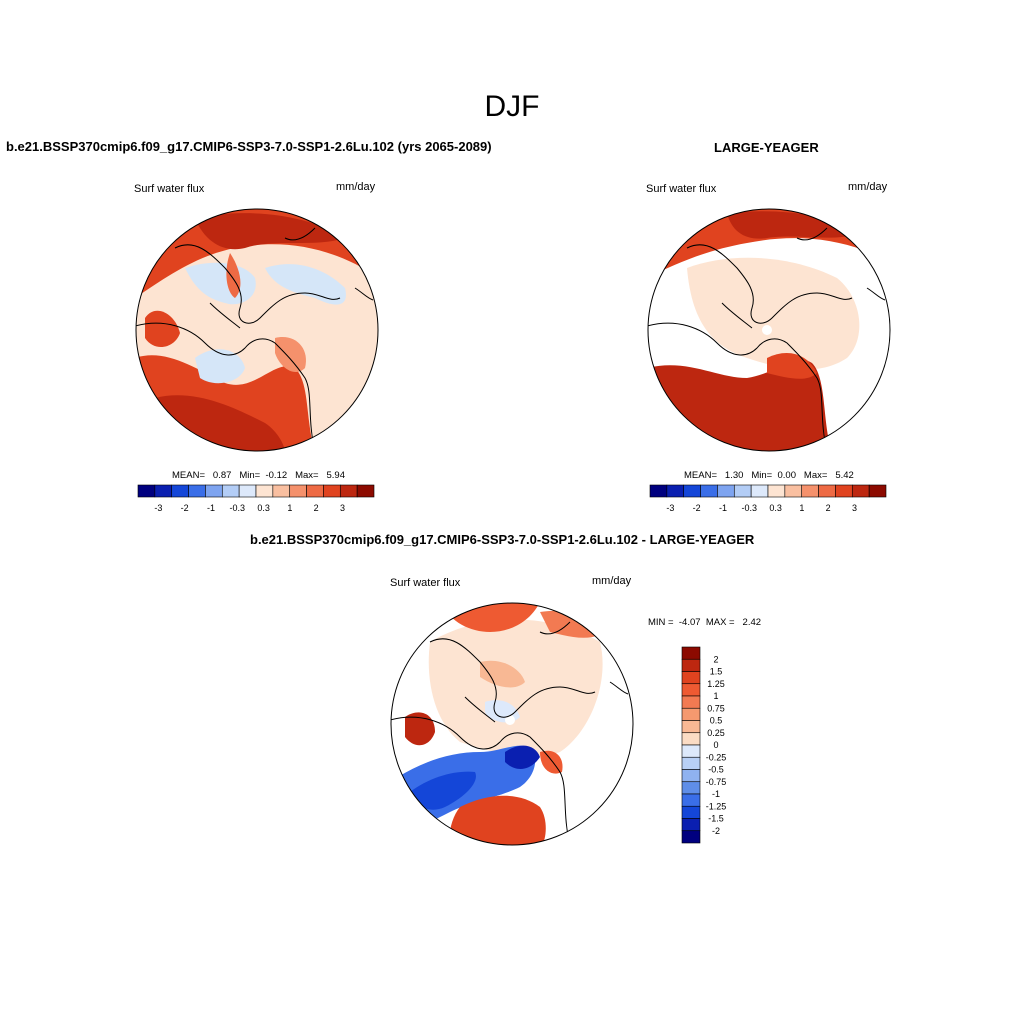 This screenshot has height=1024, width=1024. I want to click on test-arctic-patch, so click(290, 355).